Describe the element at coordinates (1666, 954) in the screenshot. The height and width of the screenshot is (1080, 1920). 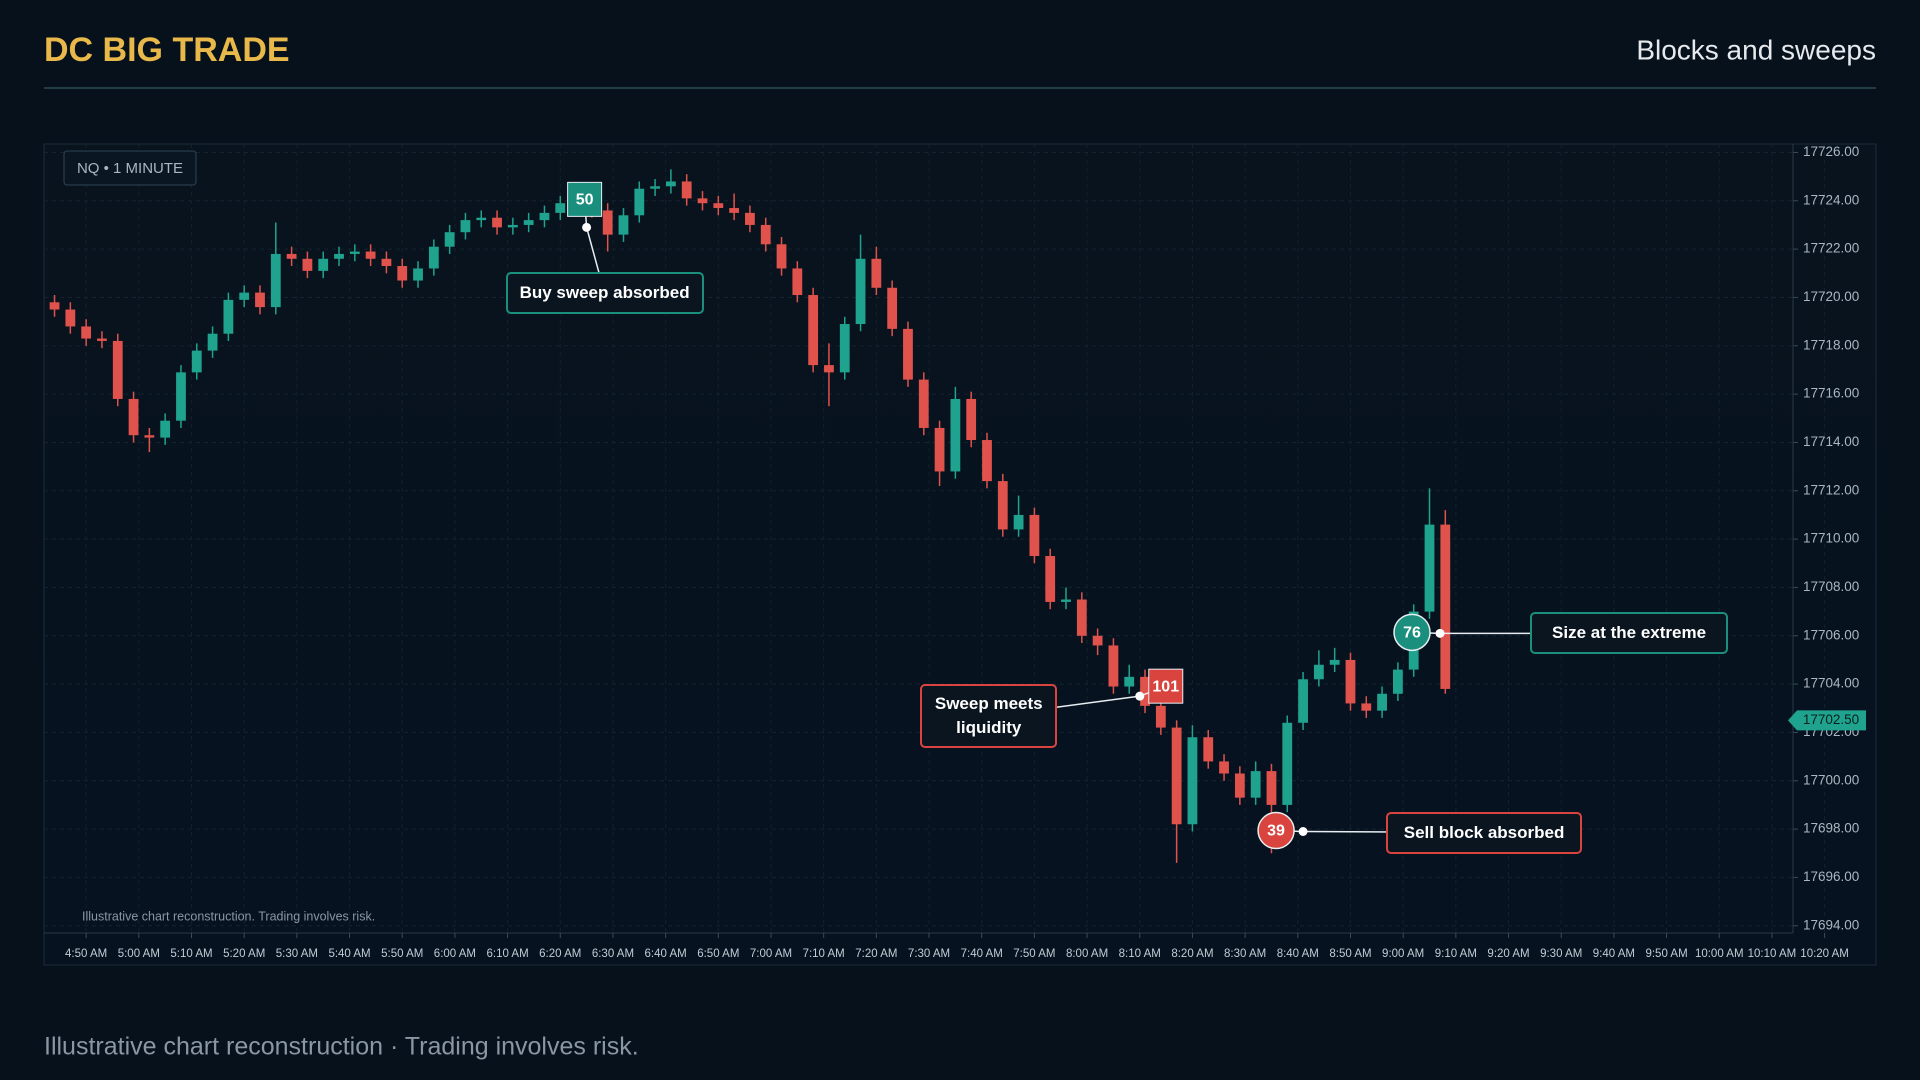
I see `x-tick-label: 9:50 AM` at that location.